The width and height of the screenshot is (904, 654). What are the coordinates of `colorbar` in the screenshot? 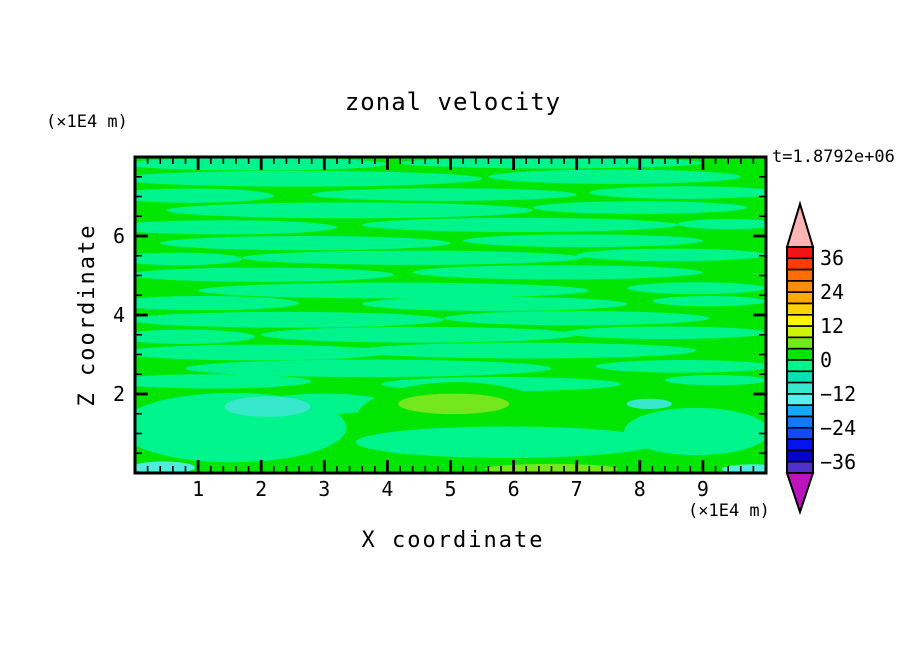 It's located at (800, 358).